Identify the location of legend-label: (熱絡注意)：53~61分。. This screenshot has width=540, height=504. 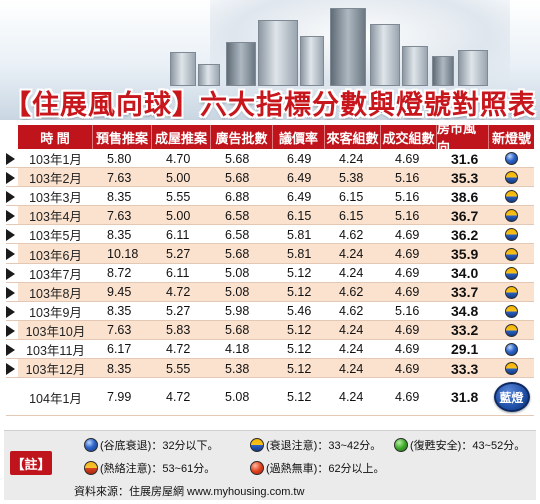
(158, 469).